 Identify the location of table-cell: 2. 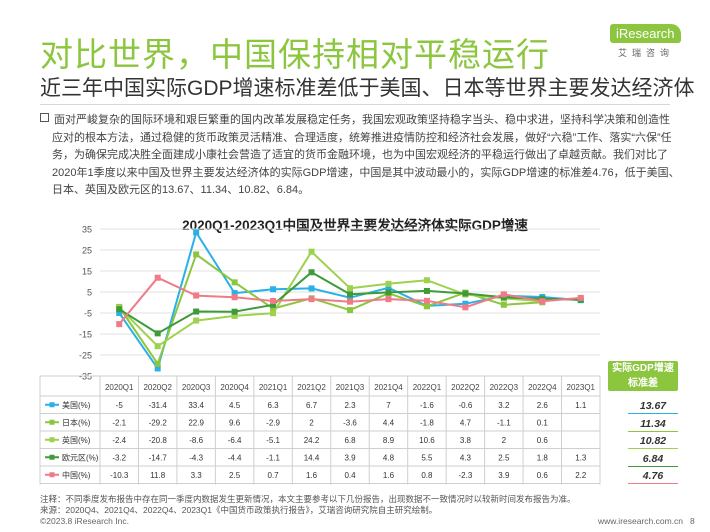
(311, 422).